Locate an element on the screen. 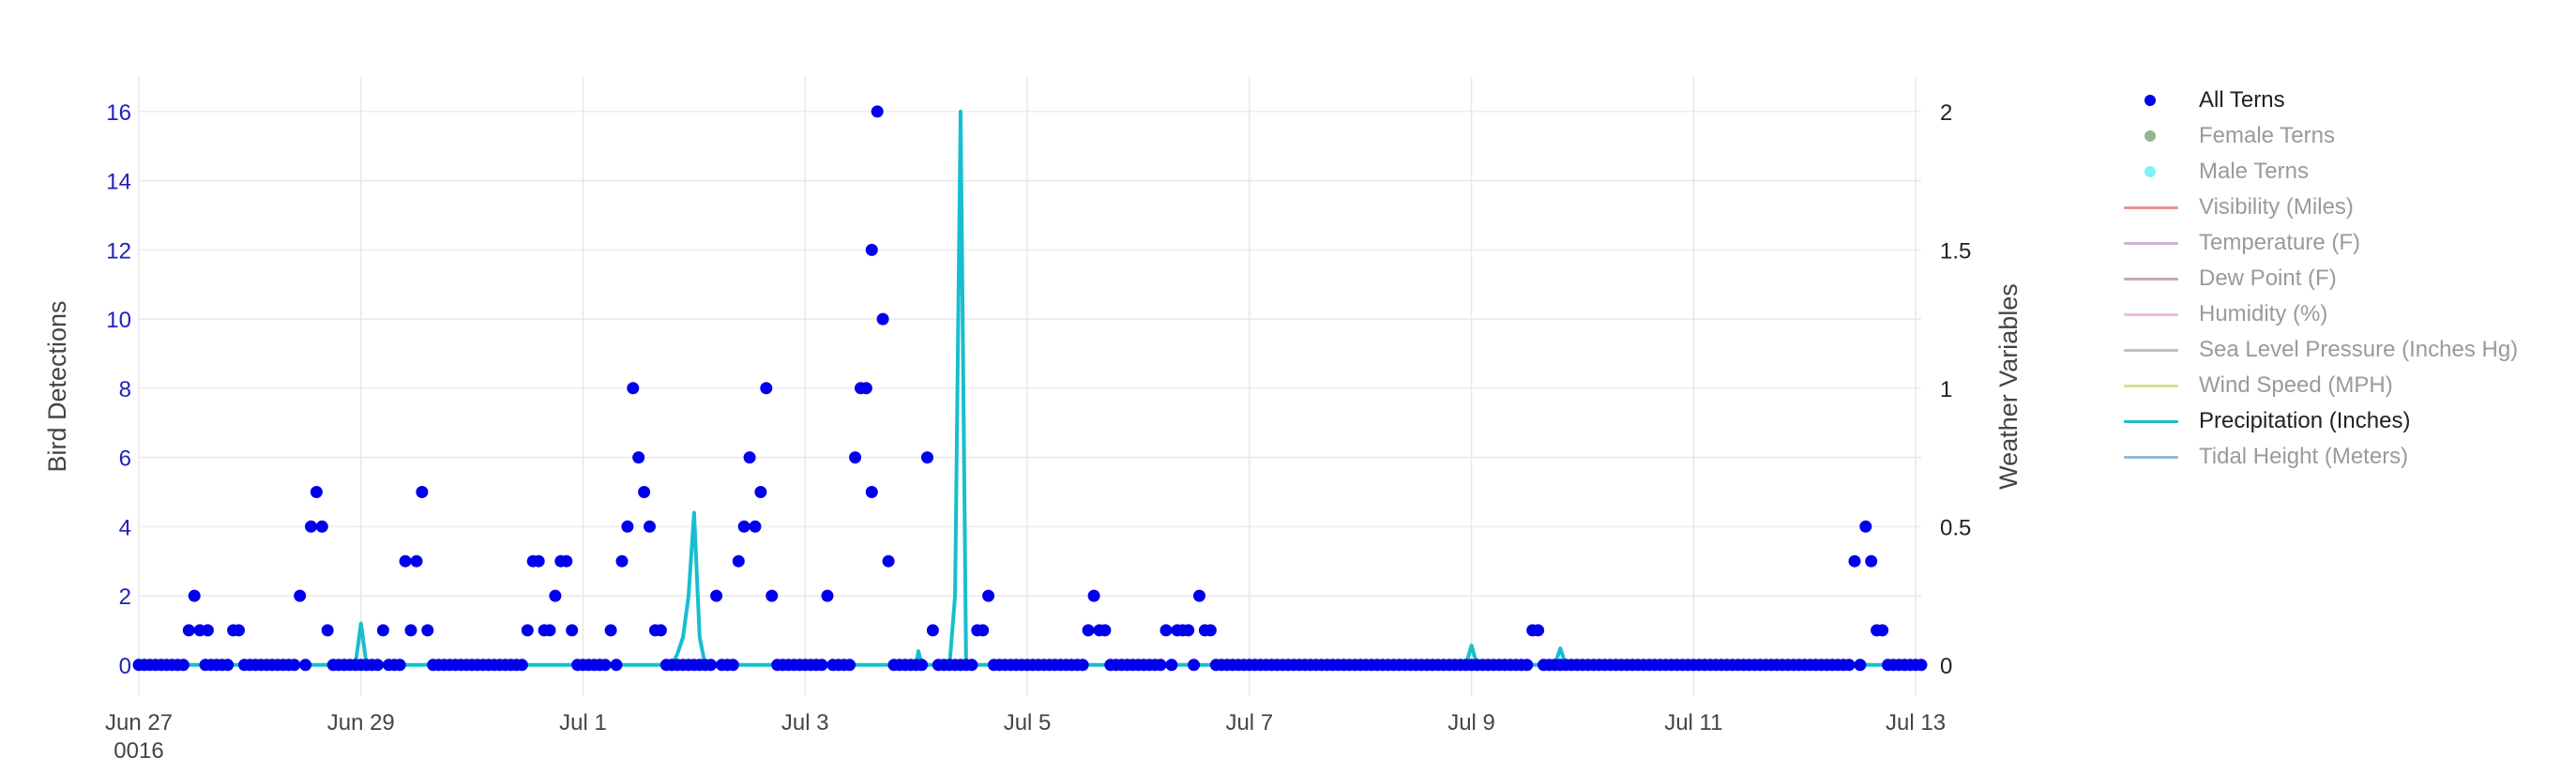 The width and height of the screenshot is (2576, 773). y-left-tick-label: 4 is located at coordinates (125, 527).